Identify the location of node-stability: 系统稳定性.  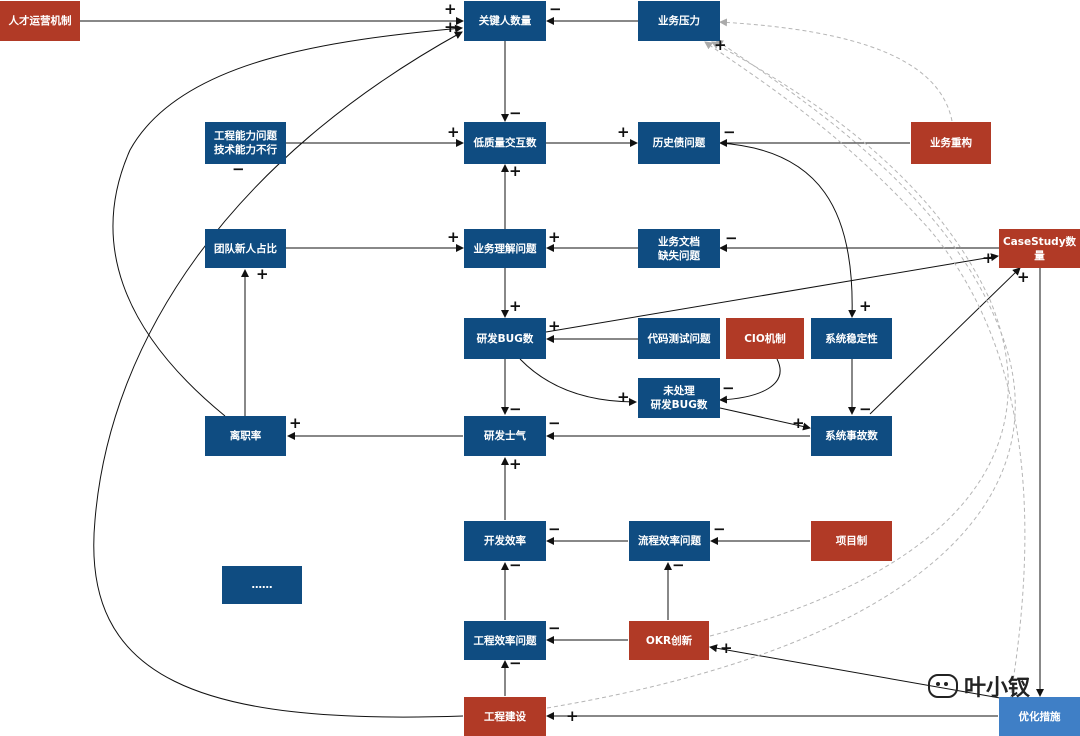
(851, 338).